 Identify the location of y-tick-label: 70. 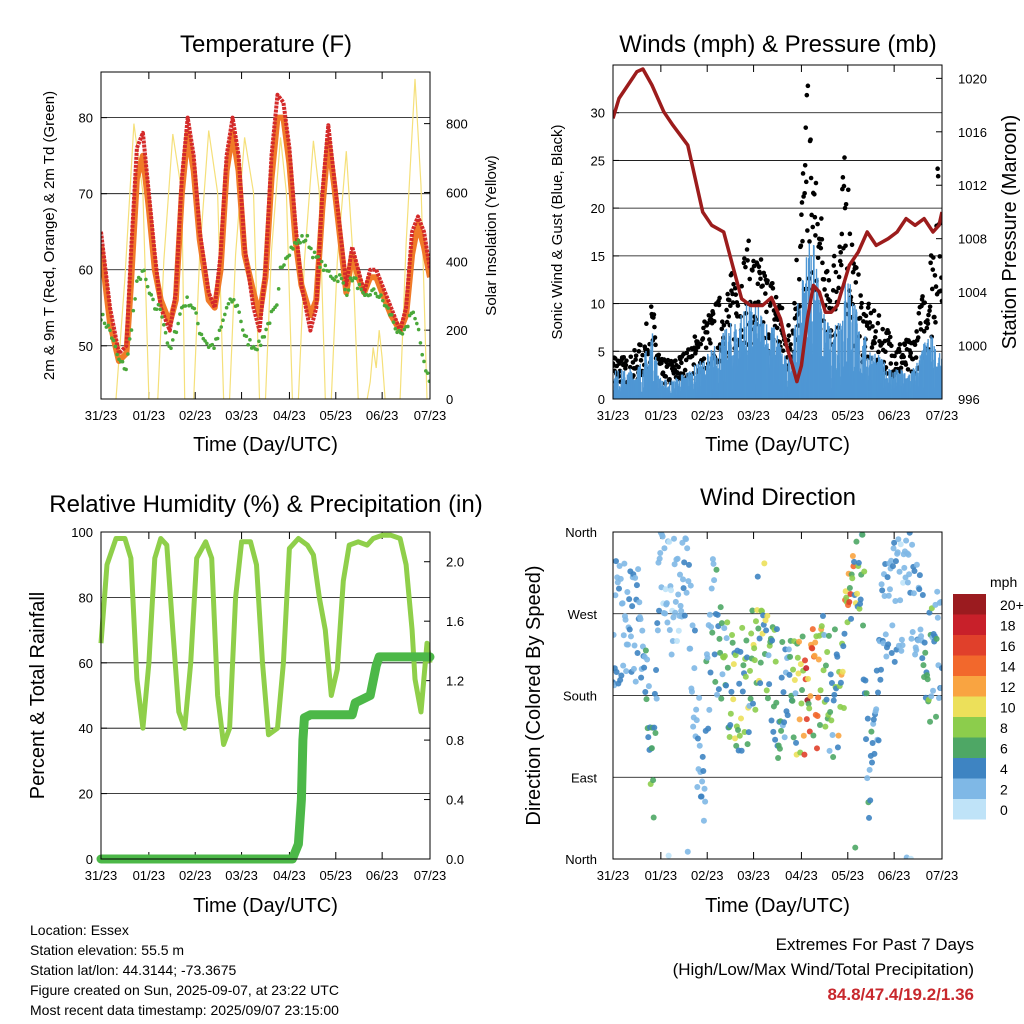
(86, 194).